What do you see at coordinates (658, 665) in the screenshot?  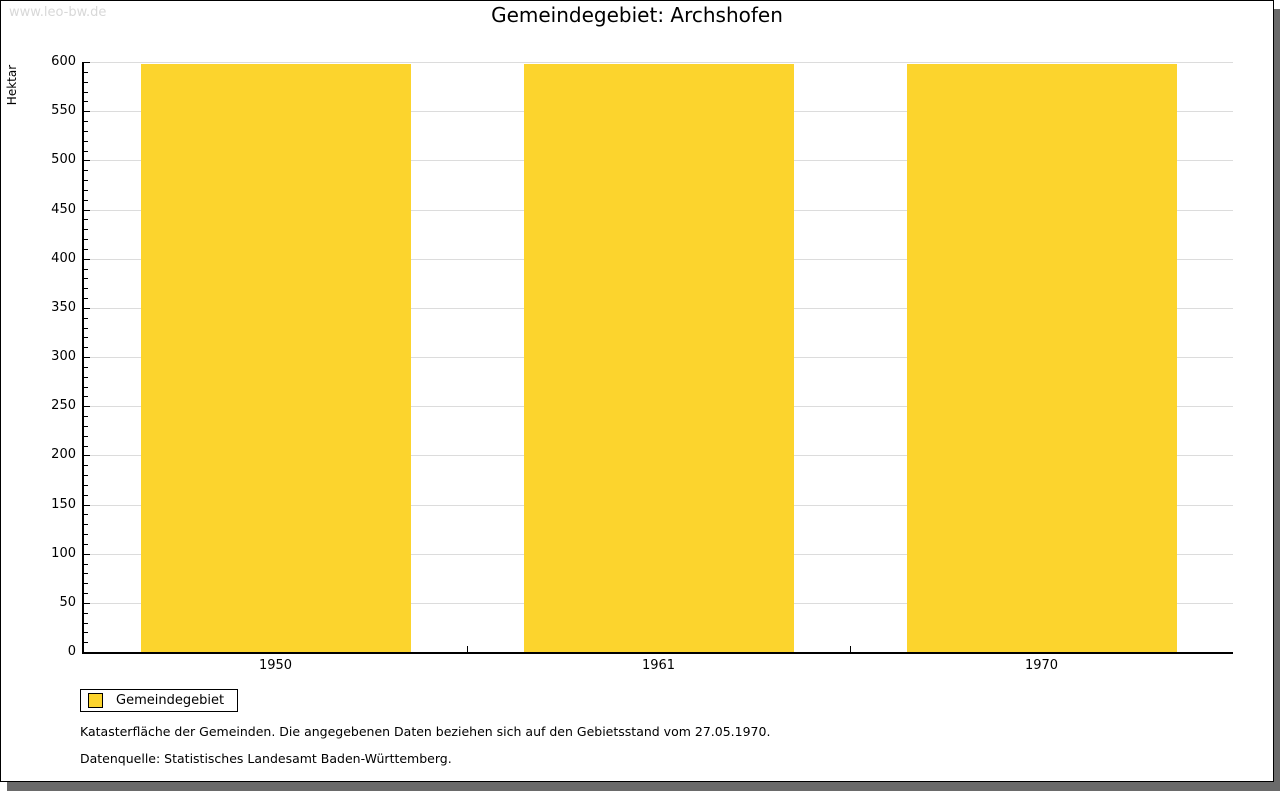 I see `x-axis-label: 1961` at bounding box center [658, 665].